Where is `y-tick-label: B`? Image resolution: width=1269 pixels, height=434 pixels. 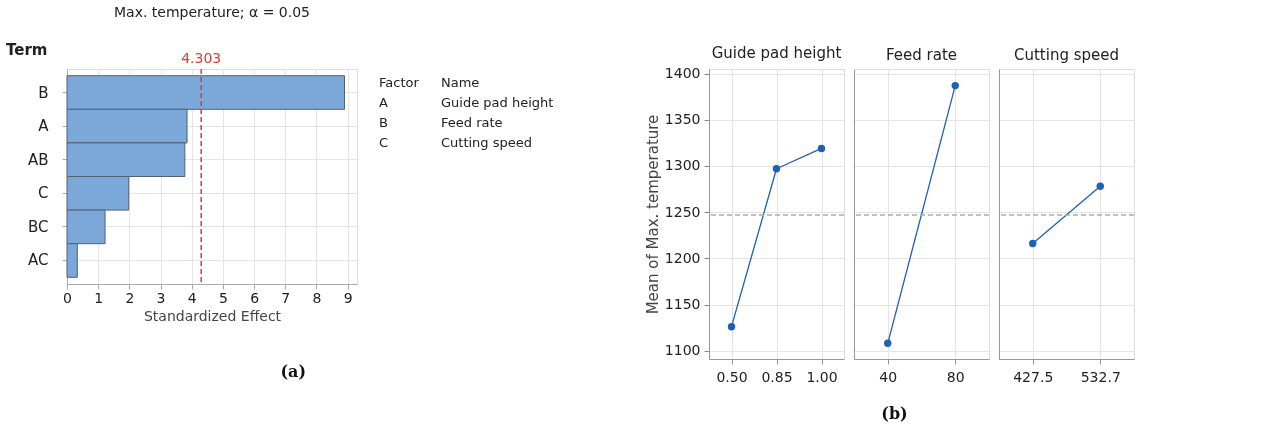 y-tick-label: B is located at coordinates (43, 92).